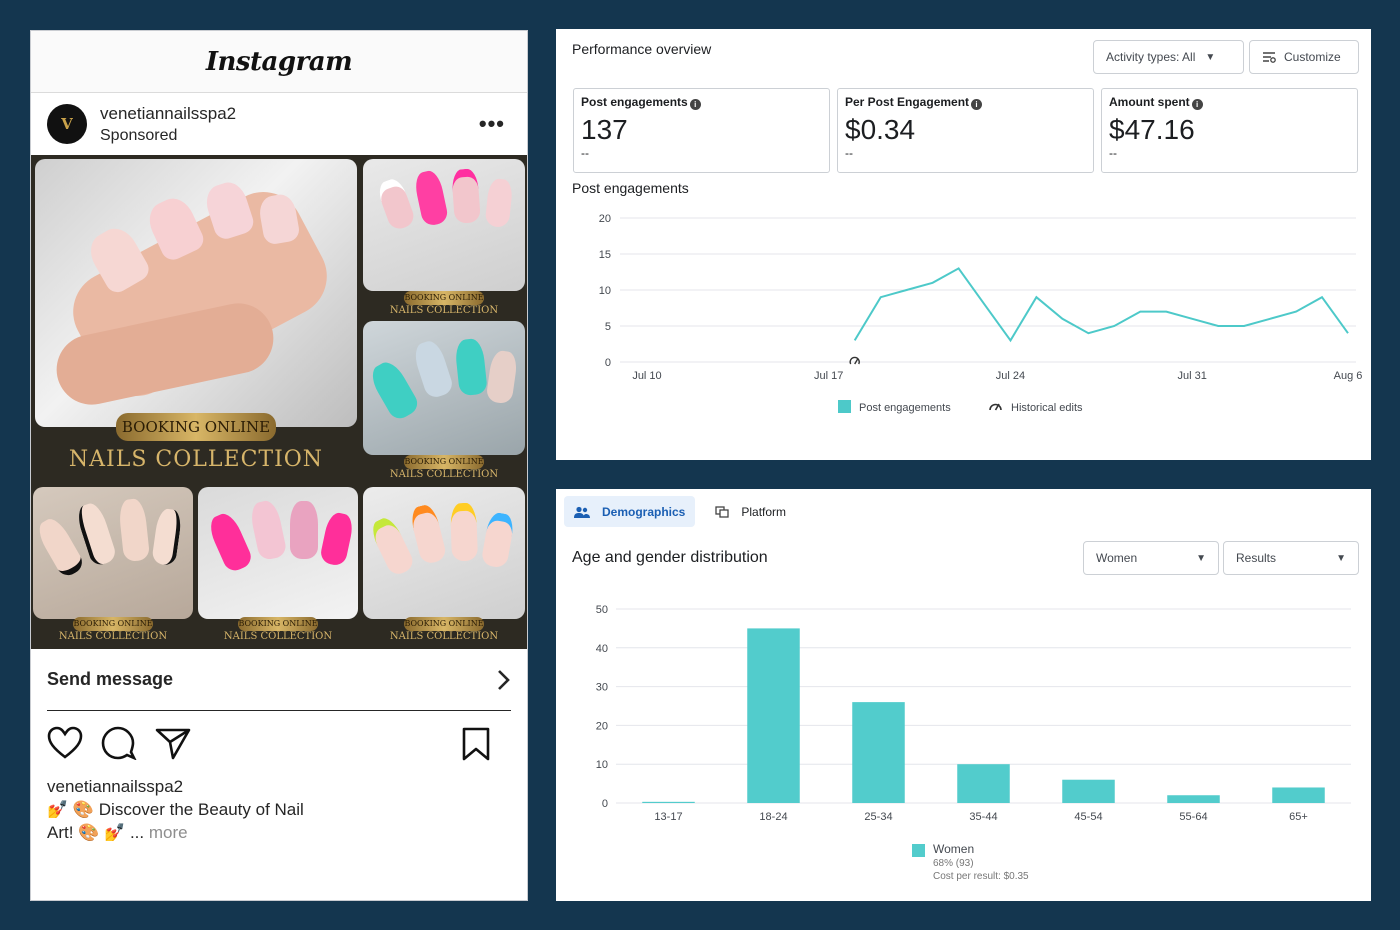 The image size is (1400, 930). I want to click on x-tick-label: 18-24, so click(773, 817).